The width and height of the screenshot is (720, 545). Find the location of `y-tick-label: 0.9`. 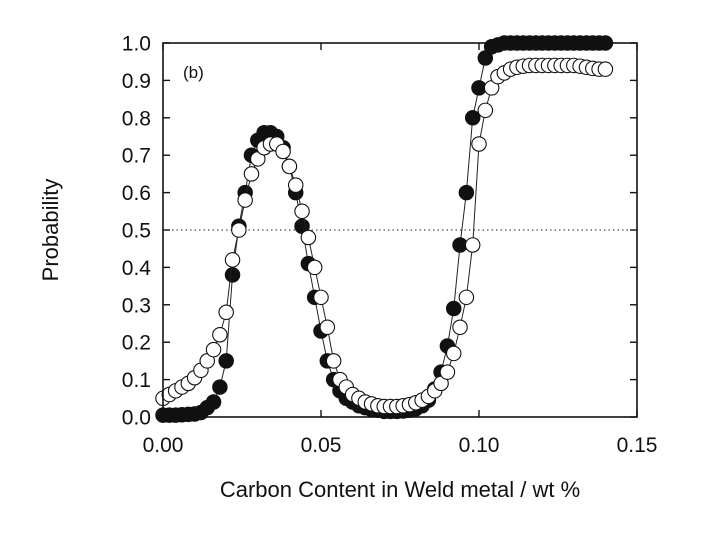

y-tick-label: 0.9 is located at coordinates (136, 81).